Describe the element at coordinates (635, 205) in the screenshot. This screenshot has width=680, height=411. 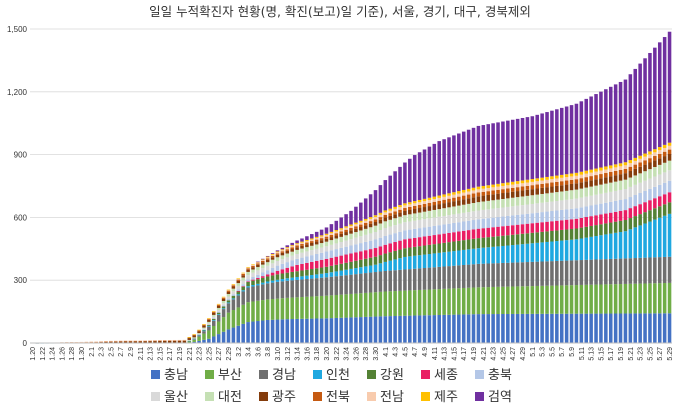
I see `bar-stack-5.22` at that location.